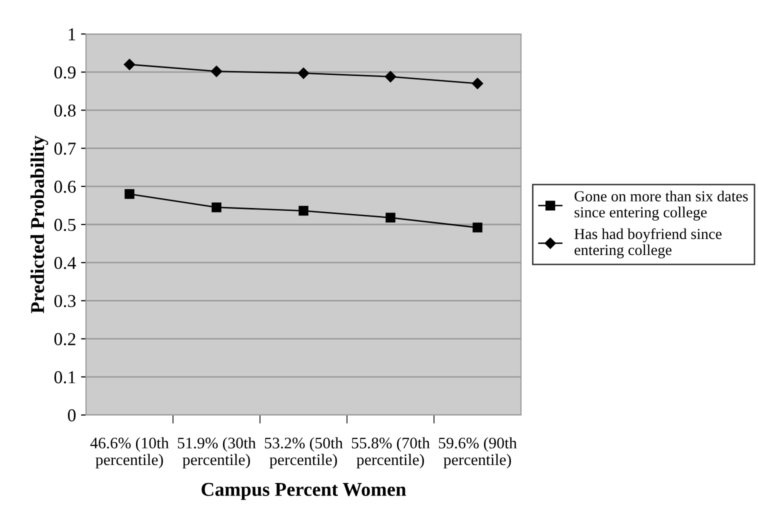 The width and height of the screenshot is (758, 517). Describe the element at coordinates (129, 452) in the screenshot. I see `x-tick-label: 46.6% (10th percentile)` at that location.